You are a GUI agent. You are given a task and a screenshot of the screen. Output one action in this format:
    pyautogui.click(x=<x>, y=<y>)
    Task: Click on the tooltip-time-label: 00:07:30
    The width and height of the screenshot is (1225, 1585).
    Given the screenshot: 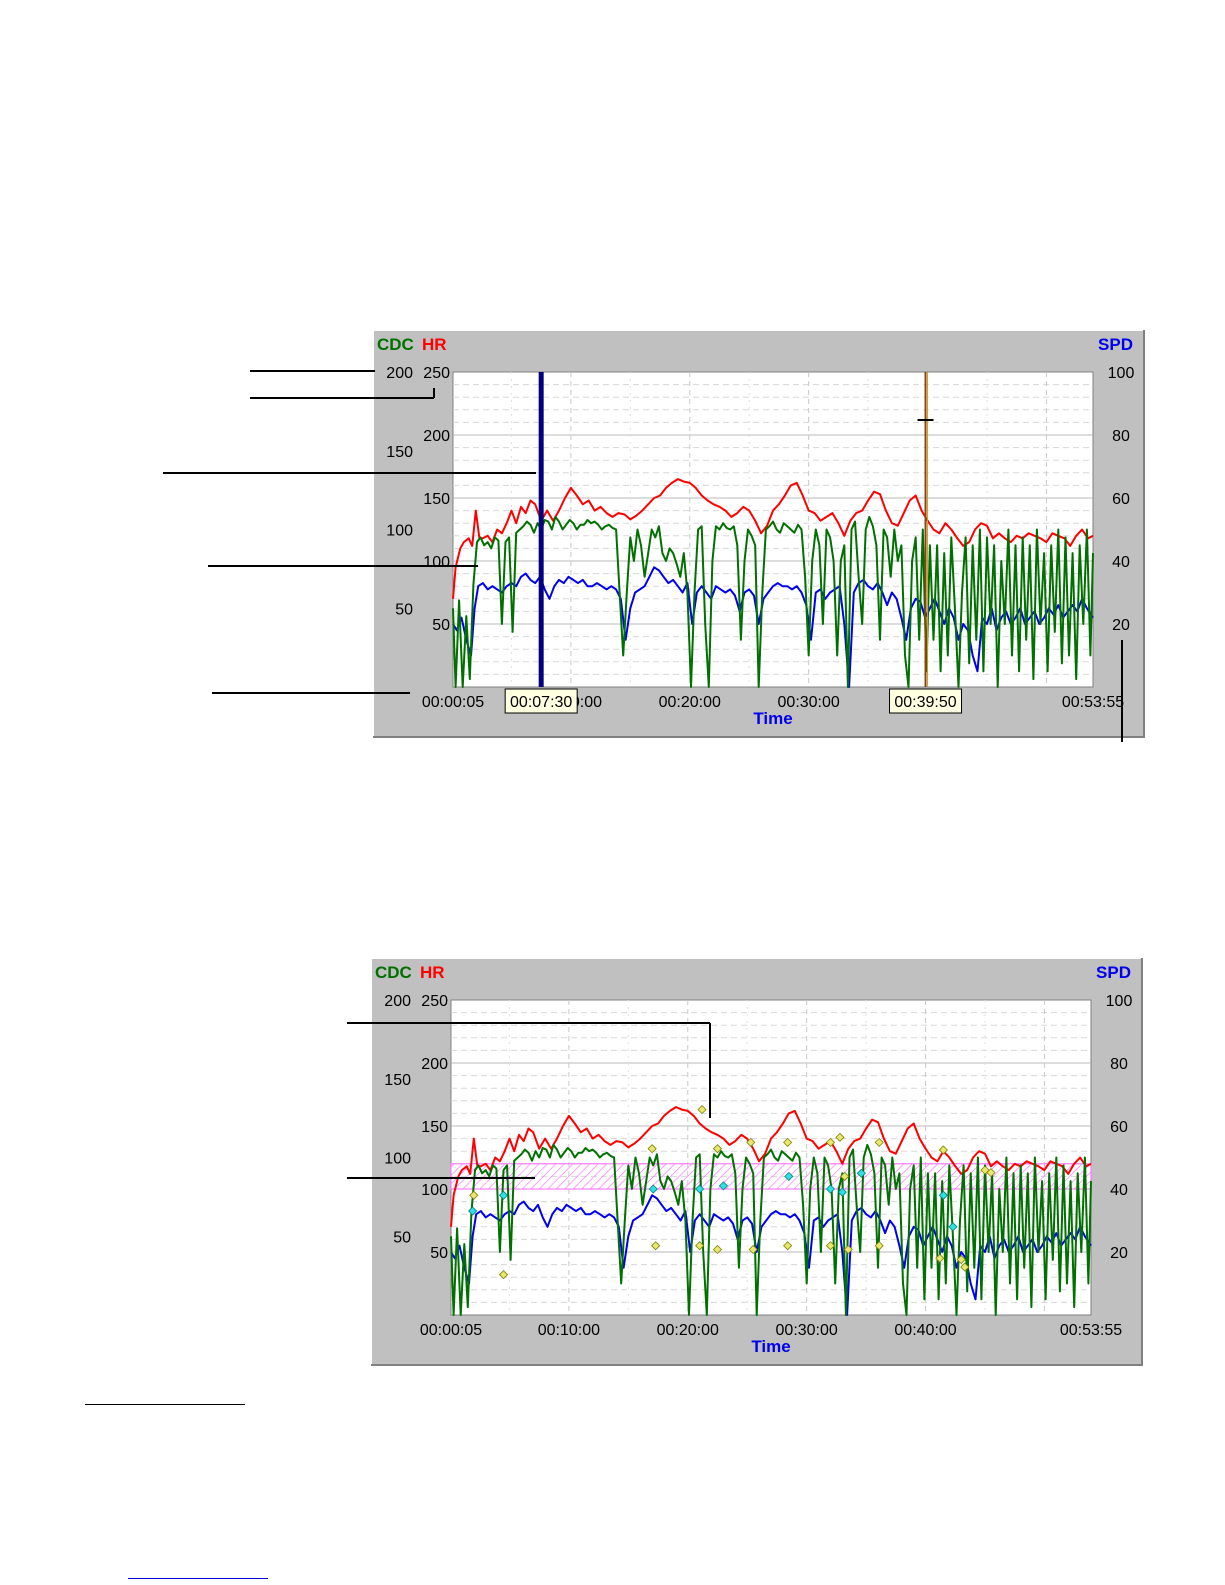 What is the action you would take?
    pyautogui.click(x=541, y=702)
    